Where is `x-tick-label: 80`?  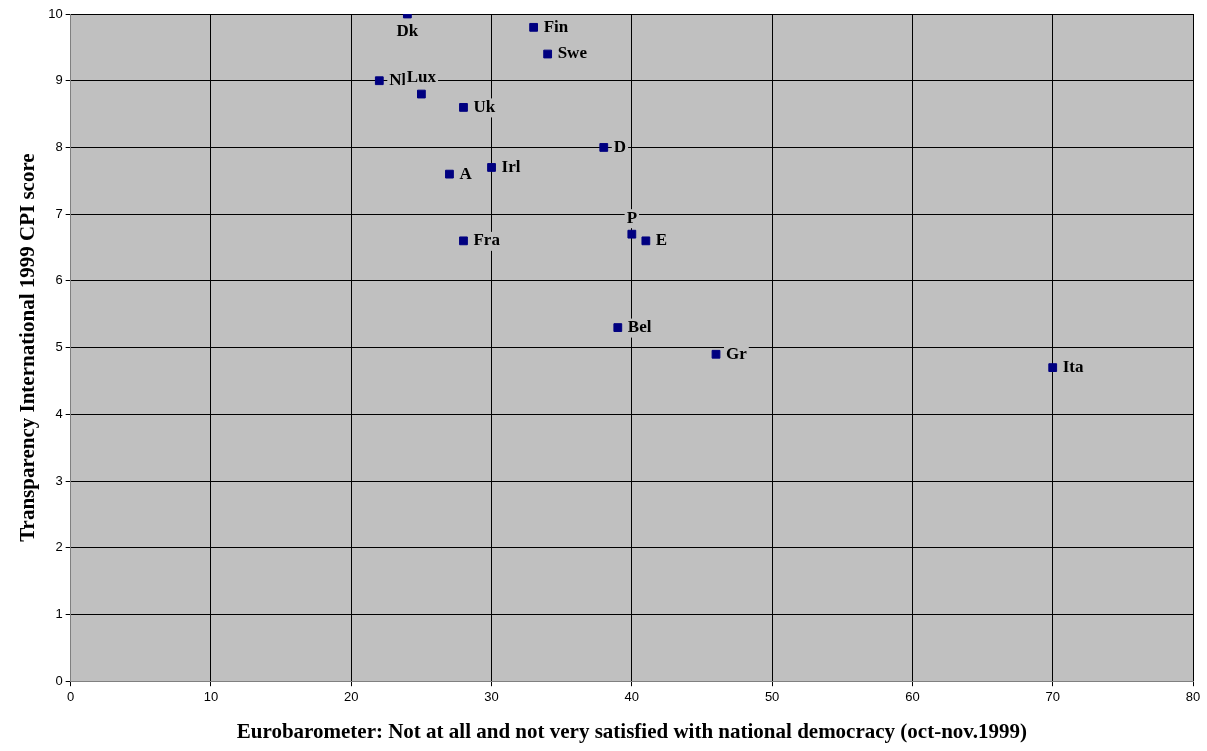
x-tick-label: 80 is located at coordinates (1193, 696).